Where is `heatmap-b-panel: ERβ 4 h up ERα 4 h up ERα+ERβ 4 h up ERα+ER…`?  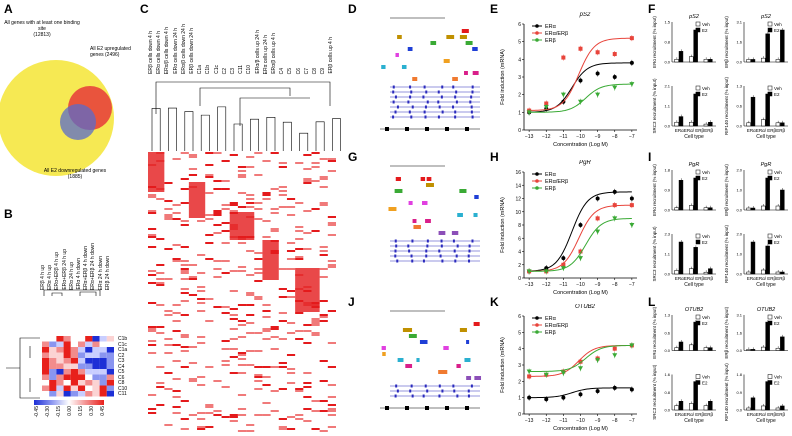
heatmap-b-panel: ERβ 4 h up ERα 4 h up ERα+ERβ 4 h up ERα+ER… is located at coordinates (70, 328).